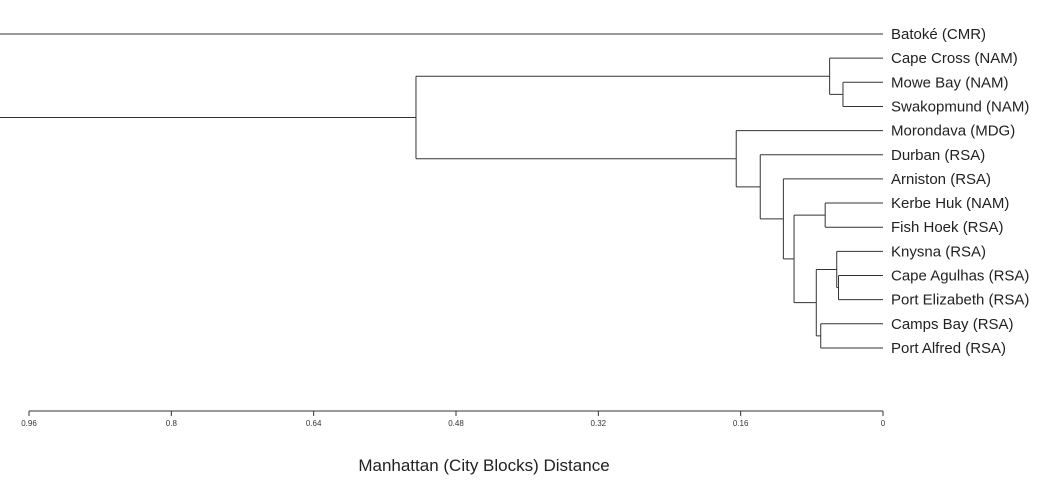  What do you see at coordinates (938, 155) in the screenshot?
I see `leaf-label: Durban (RSA)` at bounding box center [938, 155].